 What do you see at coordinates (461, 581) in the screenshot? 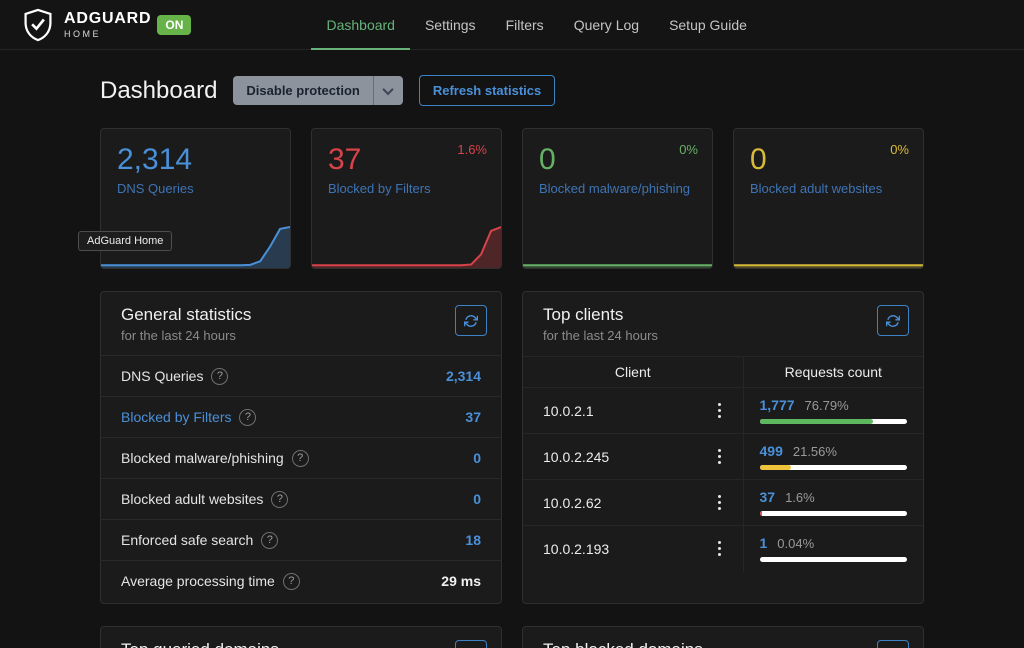
I see `stat-value: 29 ms` at bounding box center [461, 581].